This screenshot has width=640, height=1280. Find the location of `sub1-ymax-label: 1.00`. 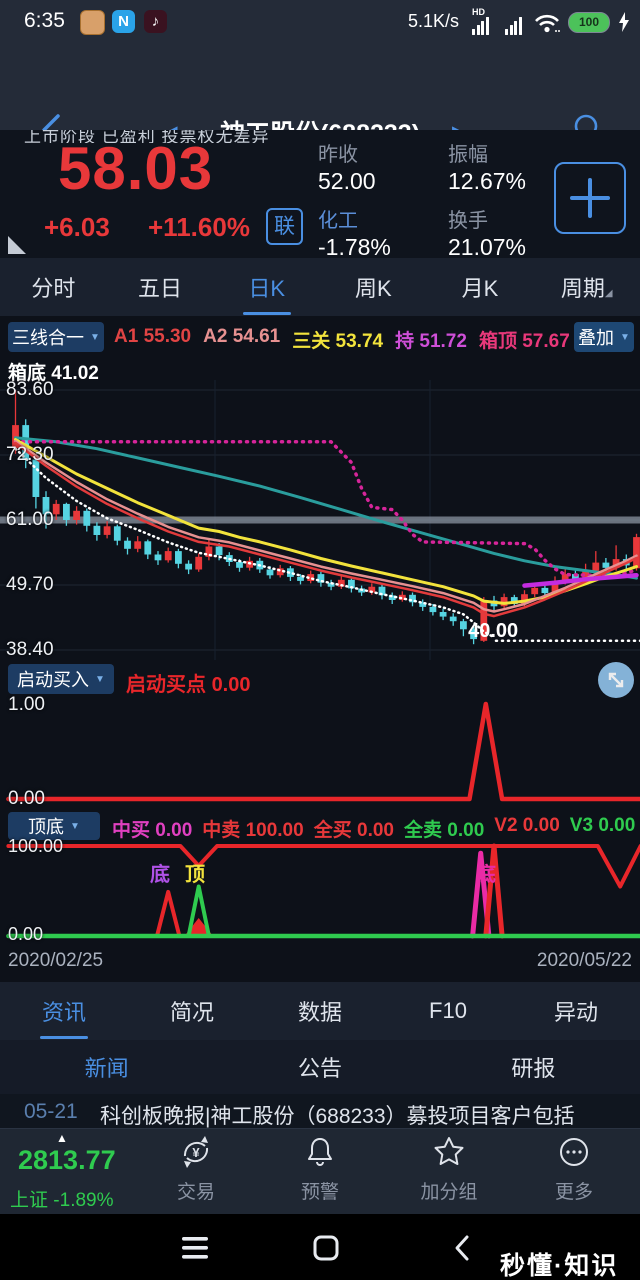

sub1-ymax-label: 1.00 is located at coordinates (26, 704).